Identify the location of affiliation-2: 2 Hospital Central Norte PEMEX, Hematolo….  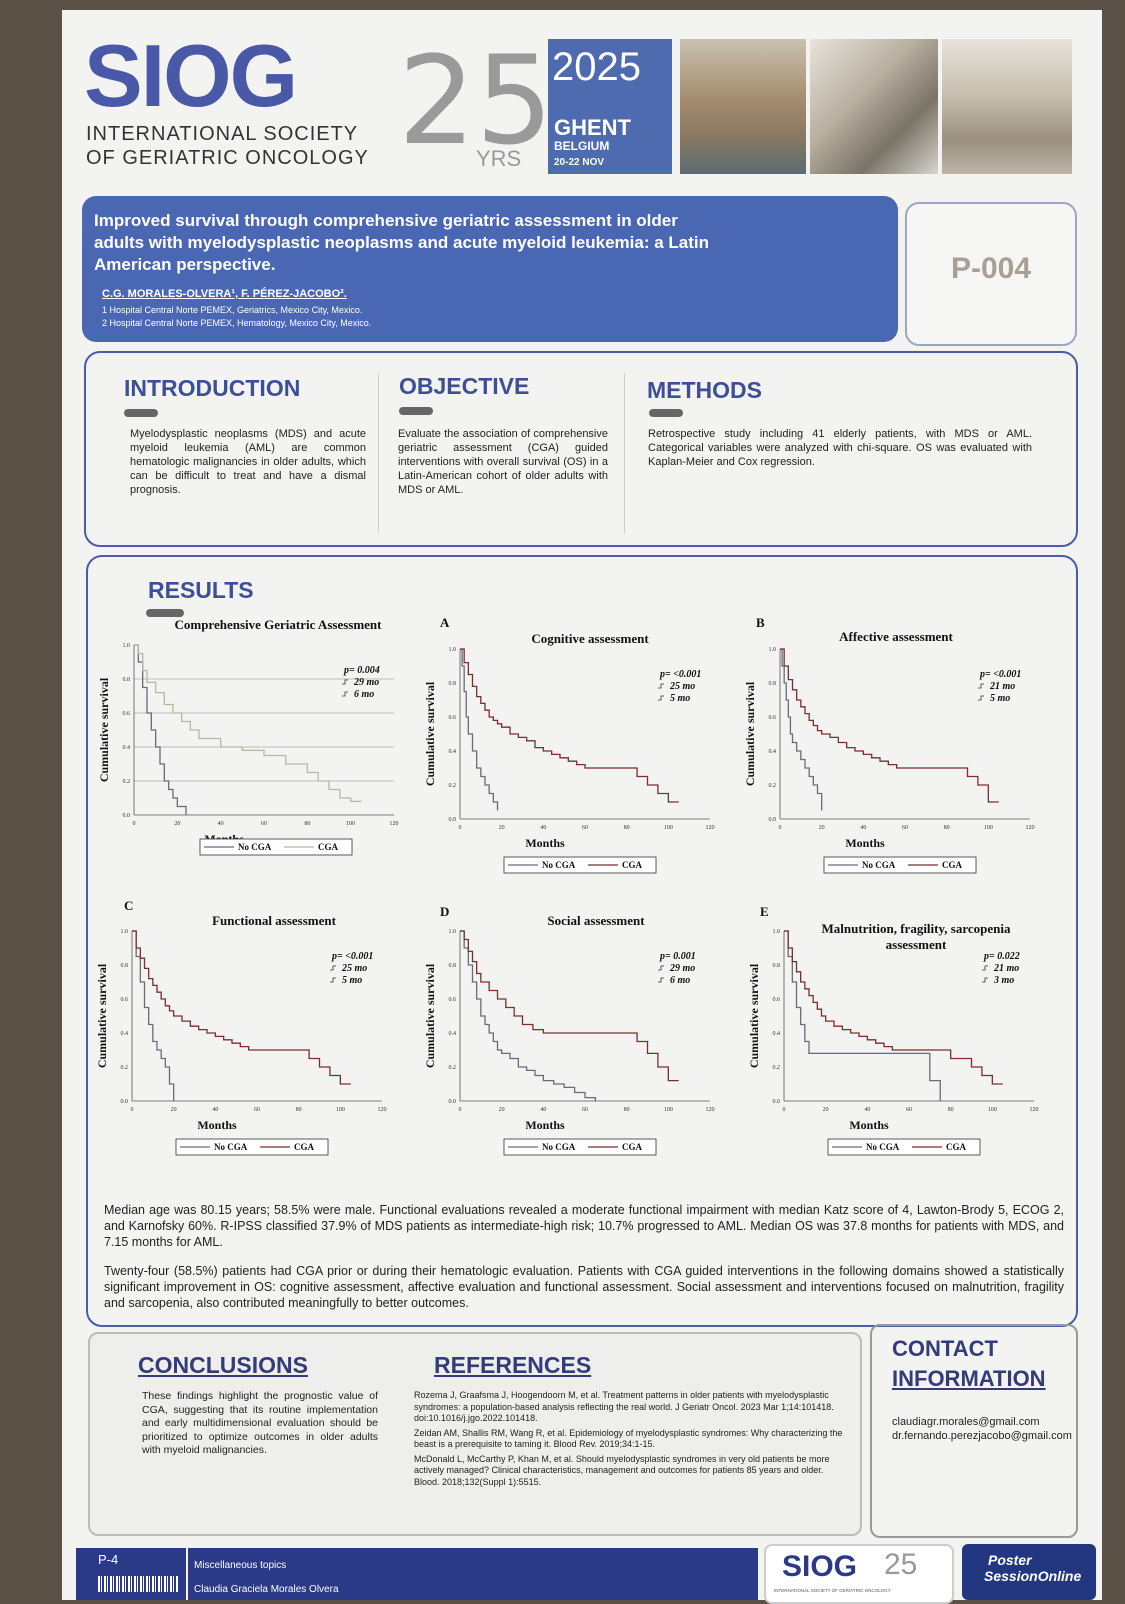
(237, 323).